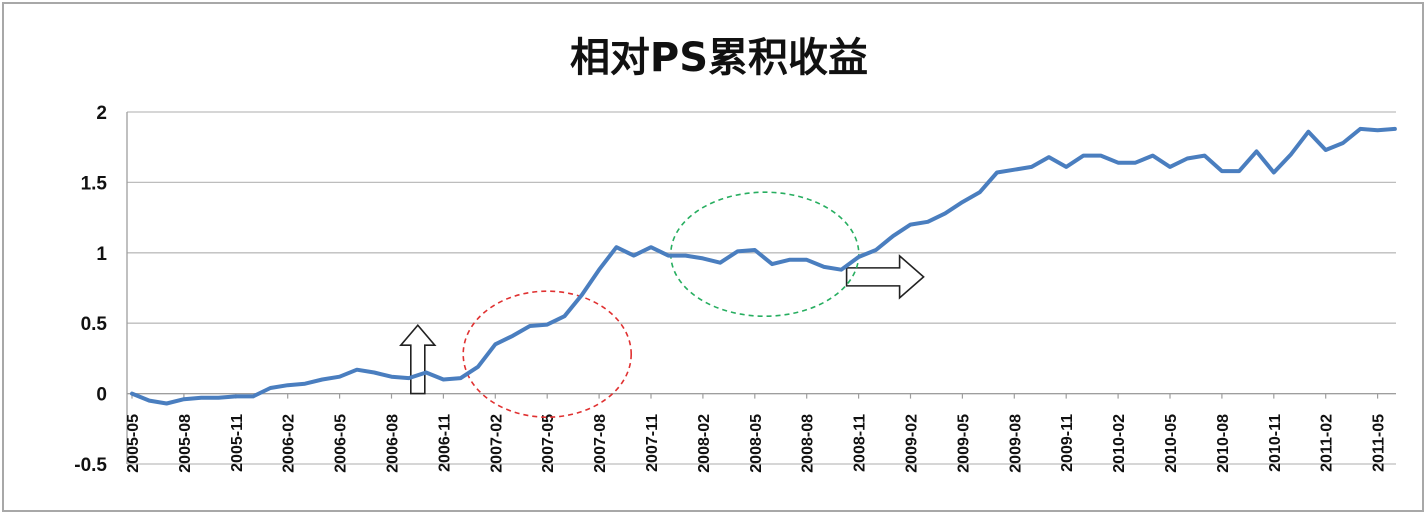 This screenshot has width=1428, height=516. Describe the element at coordinates (444, 443) in the screenshot. I see `x-tick-label: 2006-11` at that location.